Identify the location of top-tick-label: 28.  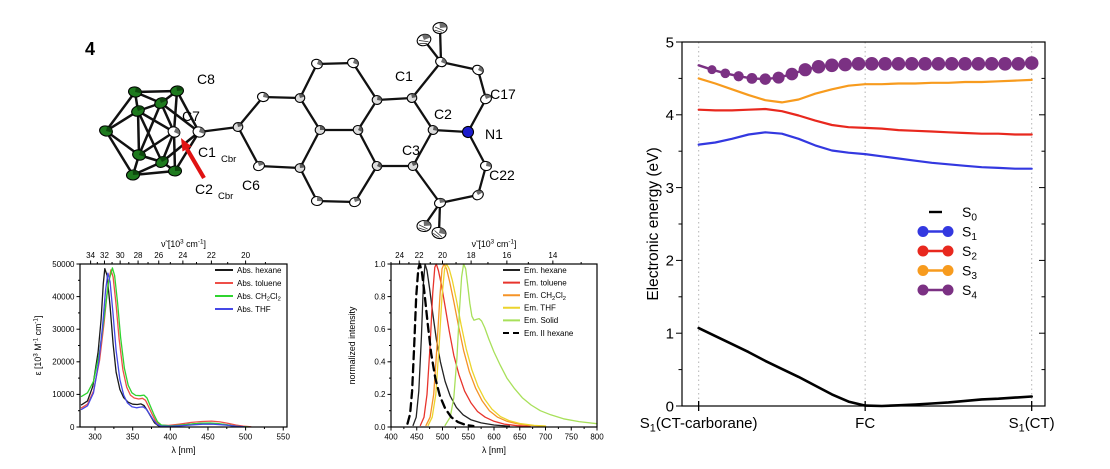
(138, 255).